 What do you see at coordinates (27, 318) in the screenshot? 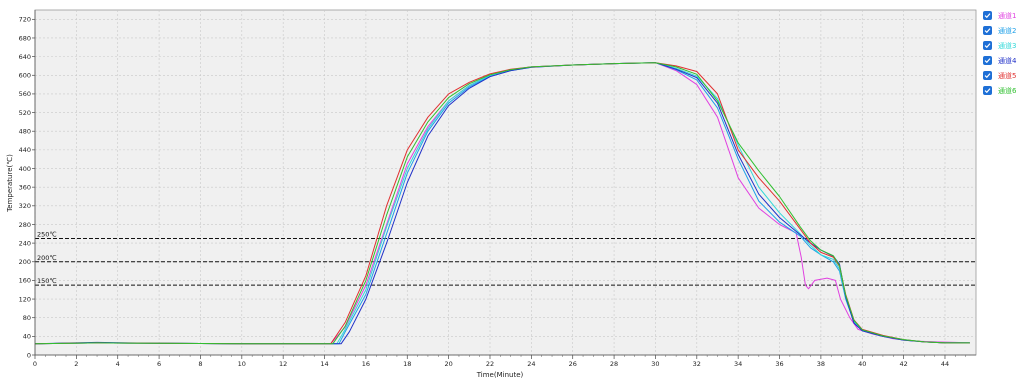
I see `y-tick-label: 80` at bounding box center [27, 318].